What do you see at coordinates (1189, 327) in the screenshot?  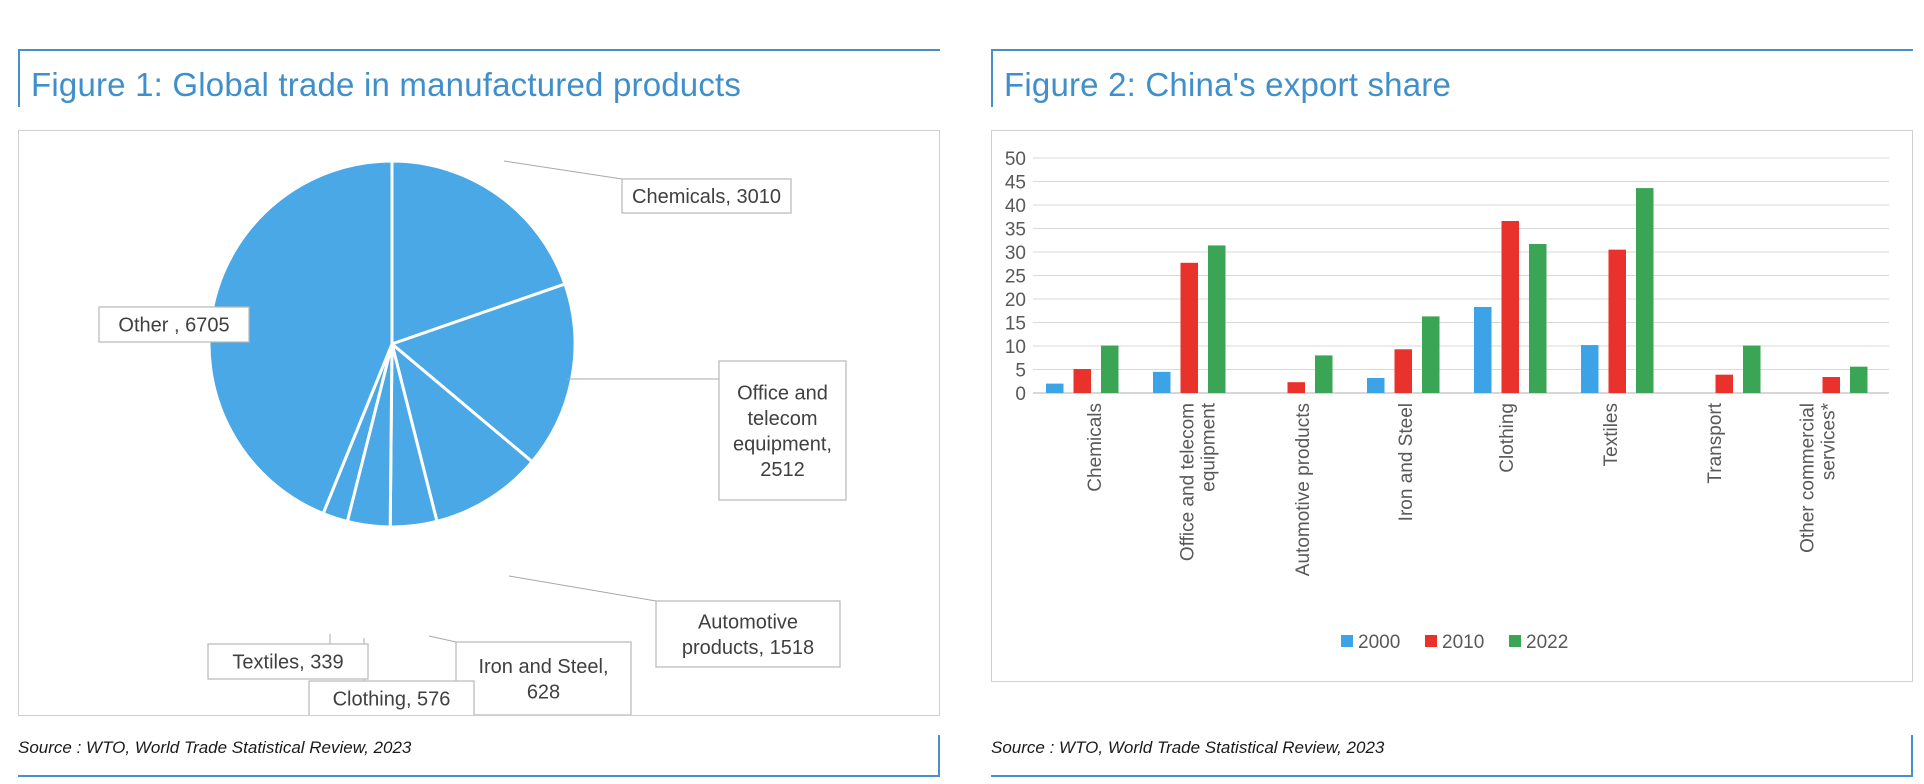 I see `bar-2010-office-and-telecom-equipment` at bounding box center [1189, 327].